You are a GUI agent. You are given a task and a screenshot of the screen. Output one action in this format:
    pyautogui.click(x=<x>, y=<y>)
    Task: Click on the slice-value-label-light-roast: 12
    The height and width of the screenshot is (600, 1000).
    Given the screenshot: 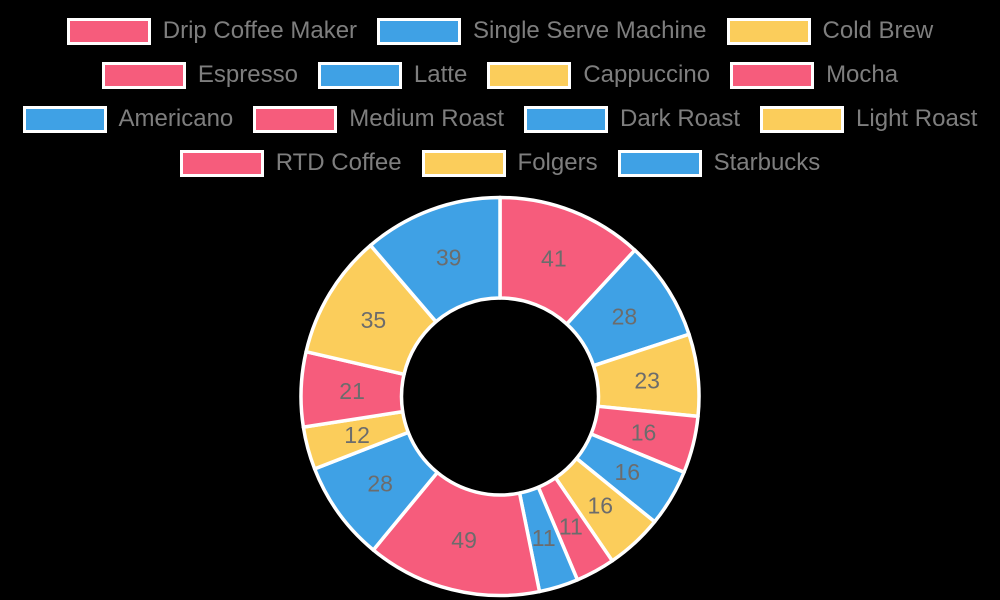 What is the action you would take?
    pyautogui.click(x=357, y=435)
    